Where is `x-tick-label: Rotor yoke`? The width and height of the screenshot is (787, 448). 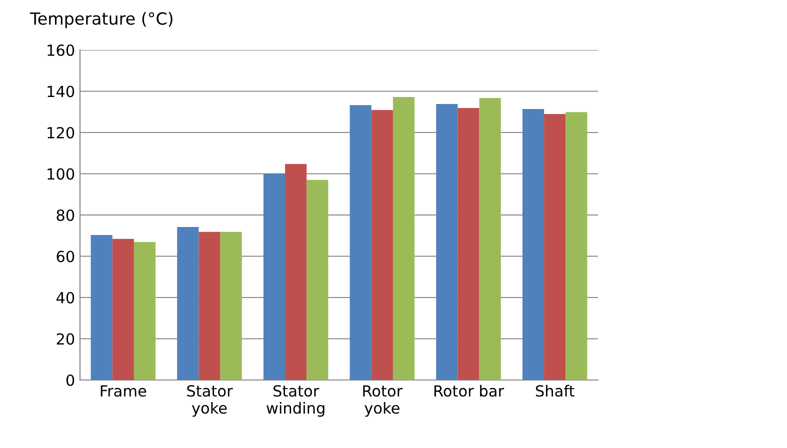 x-tick-label: Rotor yoke is located at coordinates (383, 401).